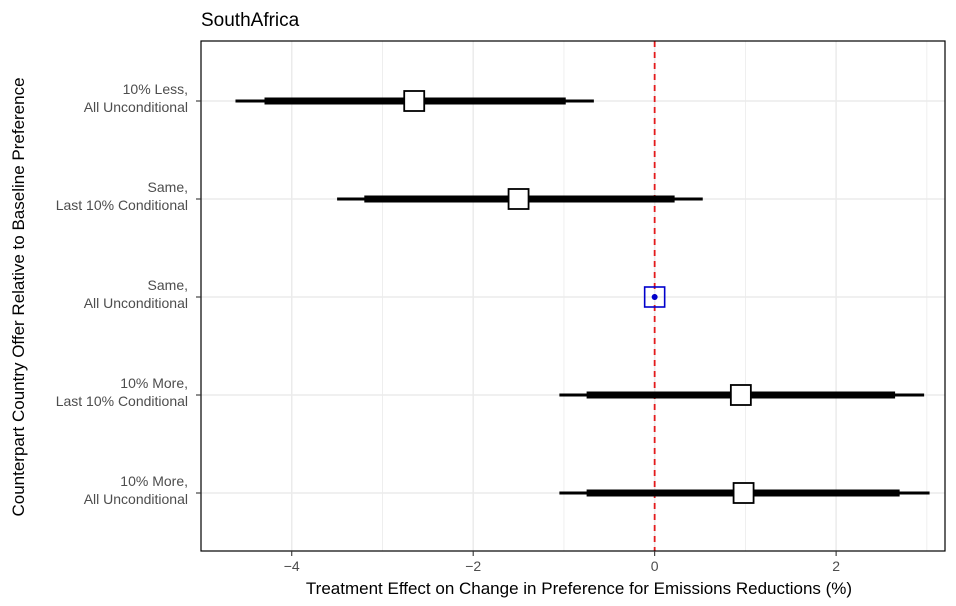 Image resolution: width=956 pixels, height=606 pixels. Describe the element at coordinates (562, 562) in the screenshot. I see `x-axis: −4 −2 0 2` at that location.